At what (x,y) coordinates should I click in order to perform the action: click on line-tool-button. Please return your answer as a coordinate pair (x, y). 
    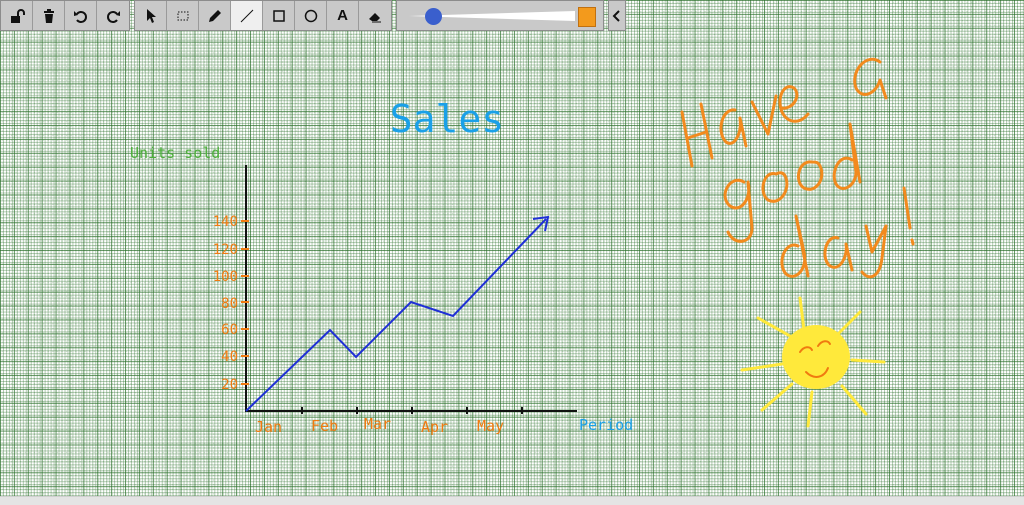
    Looking at the image, I should click on (247, 15).